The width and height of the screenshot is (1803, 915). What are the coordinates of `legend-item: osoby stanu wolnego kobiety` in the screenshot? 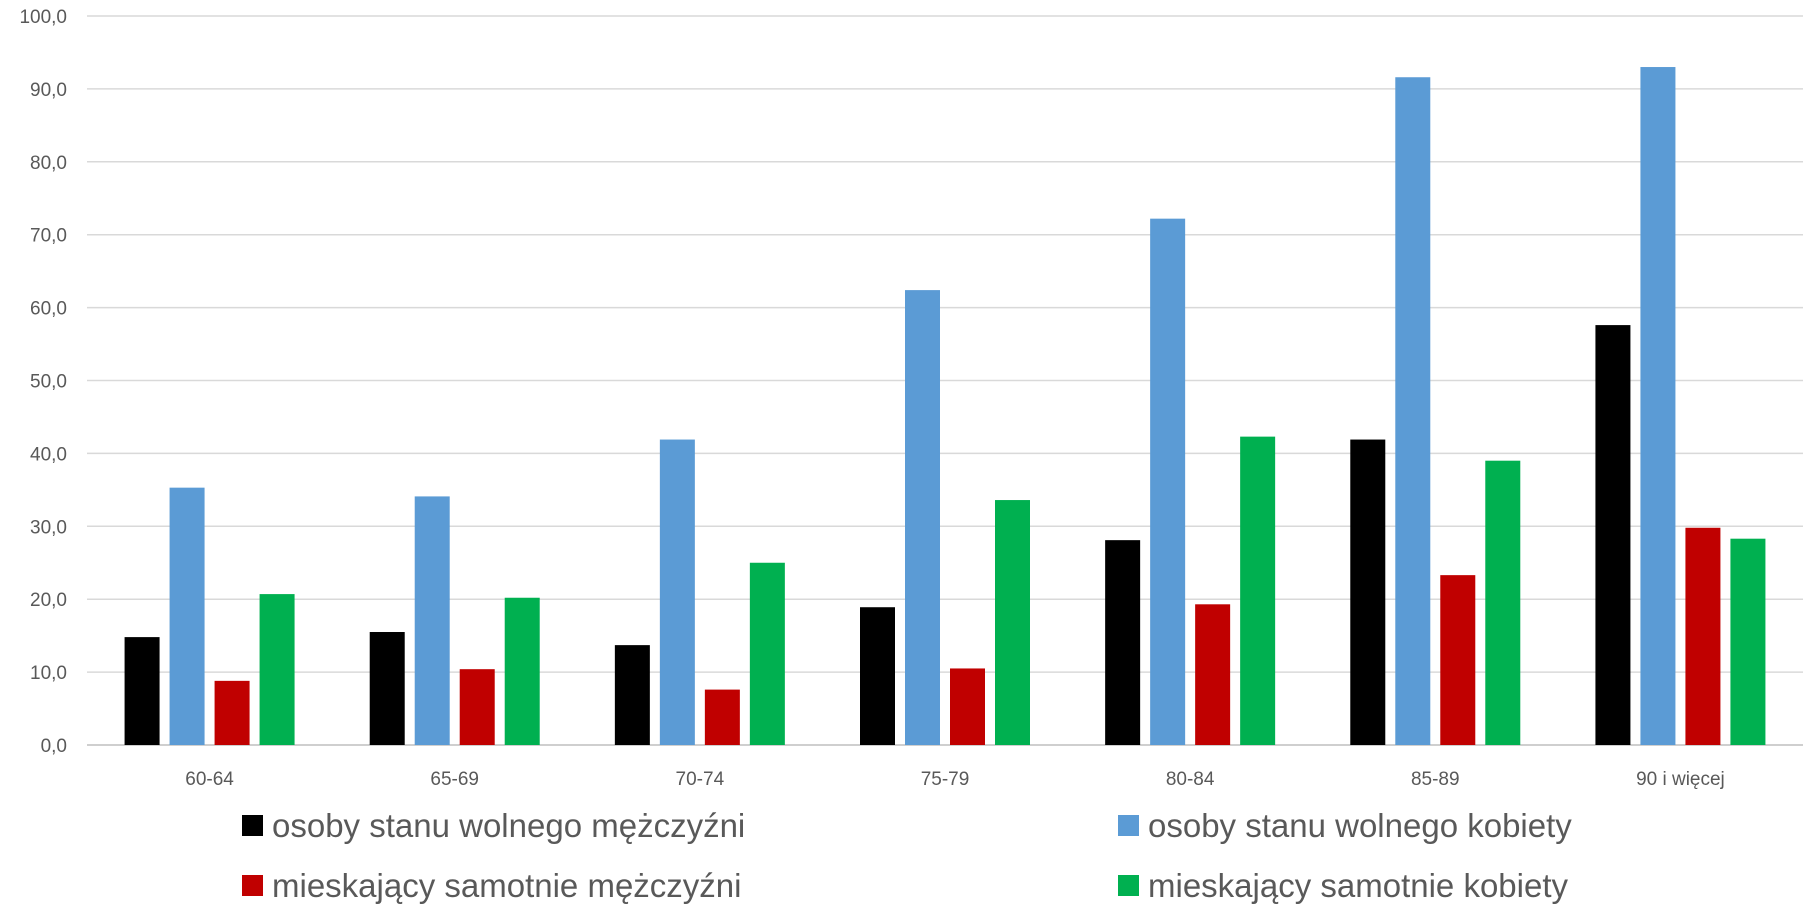 It's located at (1345, 825).